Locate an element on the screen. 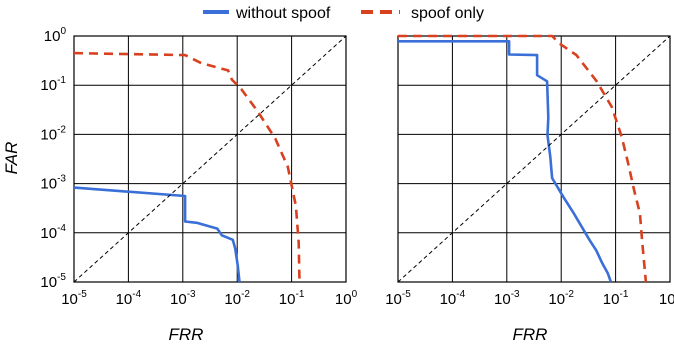 The height and width of the screenshot is (349, 674). legend-label-spoof-only: spoof only is located at coordinates (447, 13).